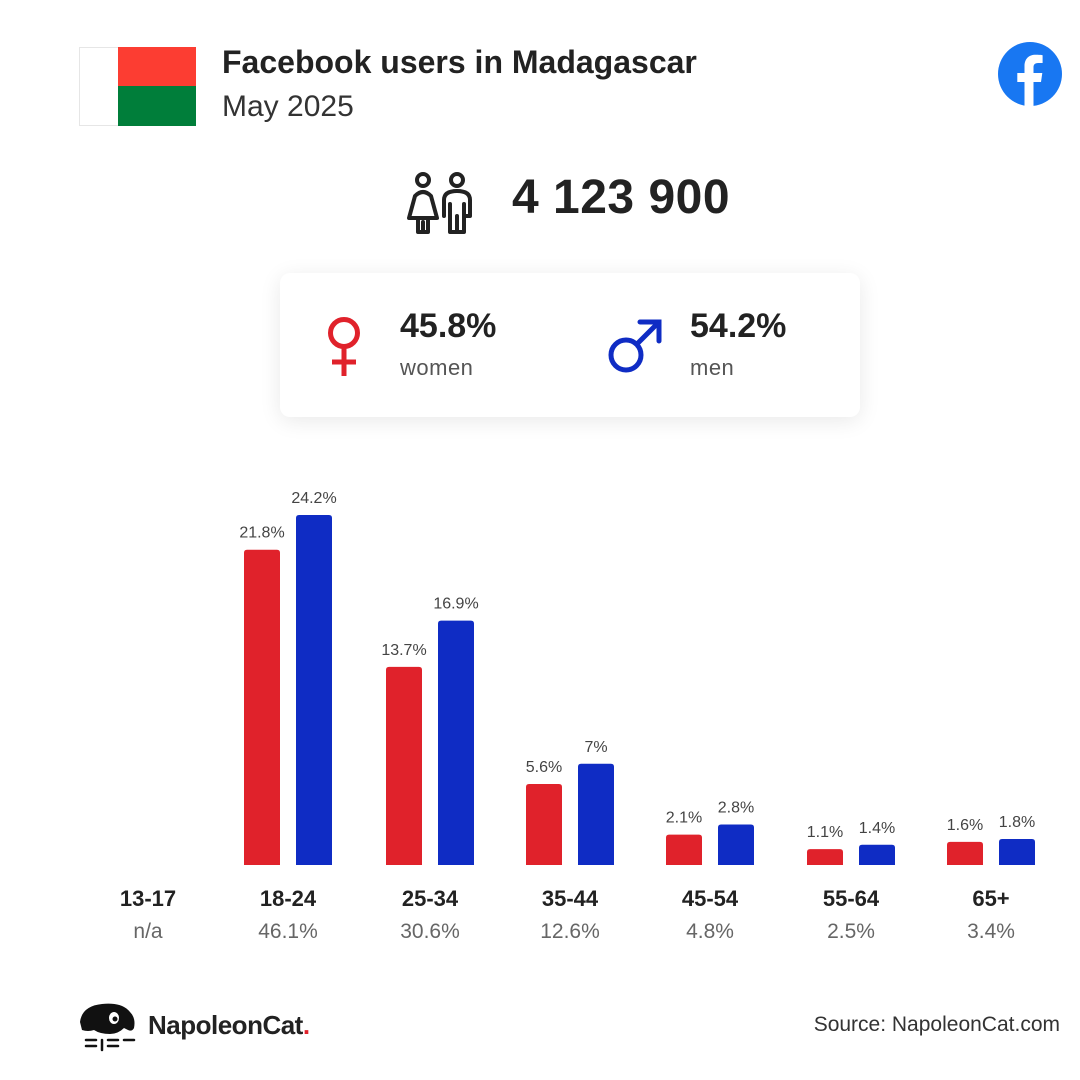 Image resolution: width=1080 pixels, height=1080 pixels. I want to click on total-users-count: 4 123 900, so click(621, 197).